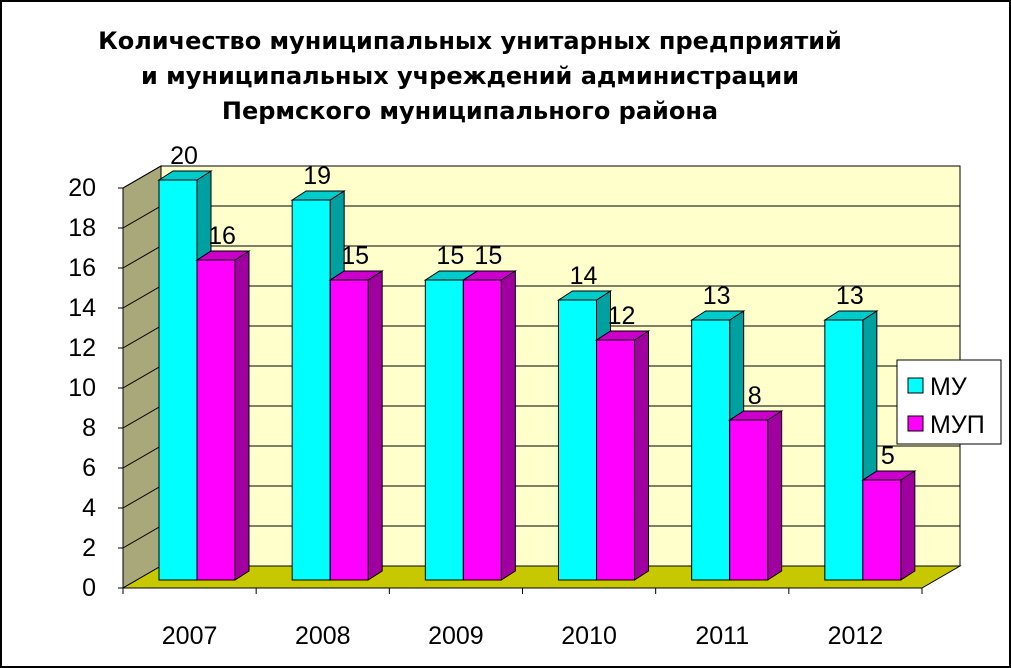 Image resolution: width=1011 pixels, height=668 pixels. I want to click on y-tick-label: 0, so click(89, 588).